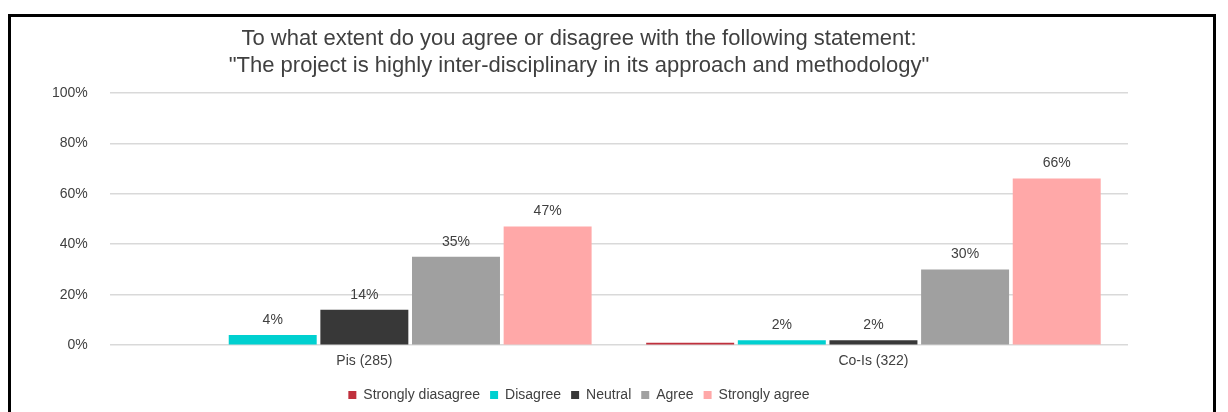  Describe the element at coordinates (1056, 162) in the screenshot. I see `data-label: 66%` at that location.